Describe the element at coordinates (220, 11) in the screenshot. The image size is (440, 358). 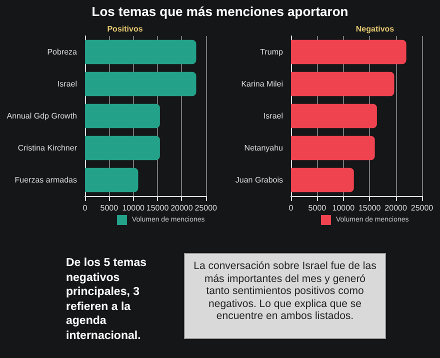
I see `text: Los temas que más menciones aportaron` at that location.